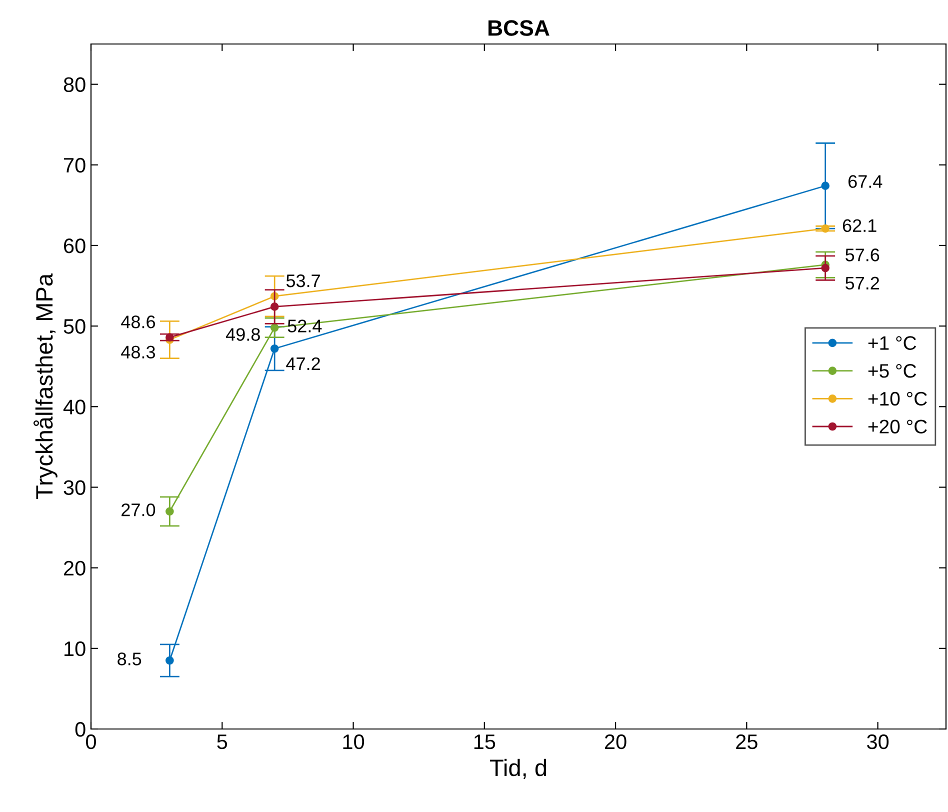 The width and height of the screenshot is (948, 812). I want to click on x-axis-title: Tid, d, so click(518, 768).